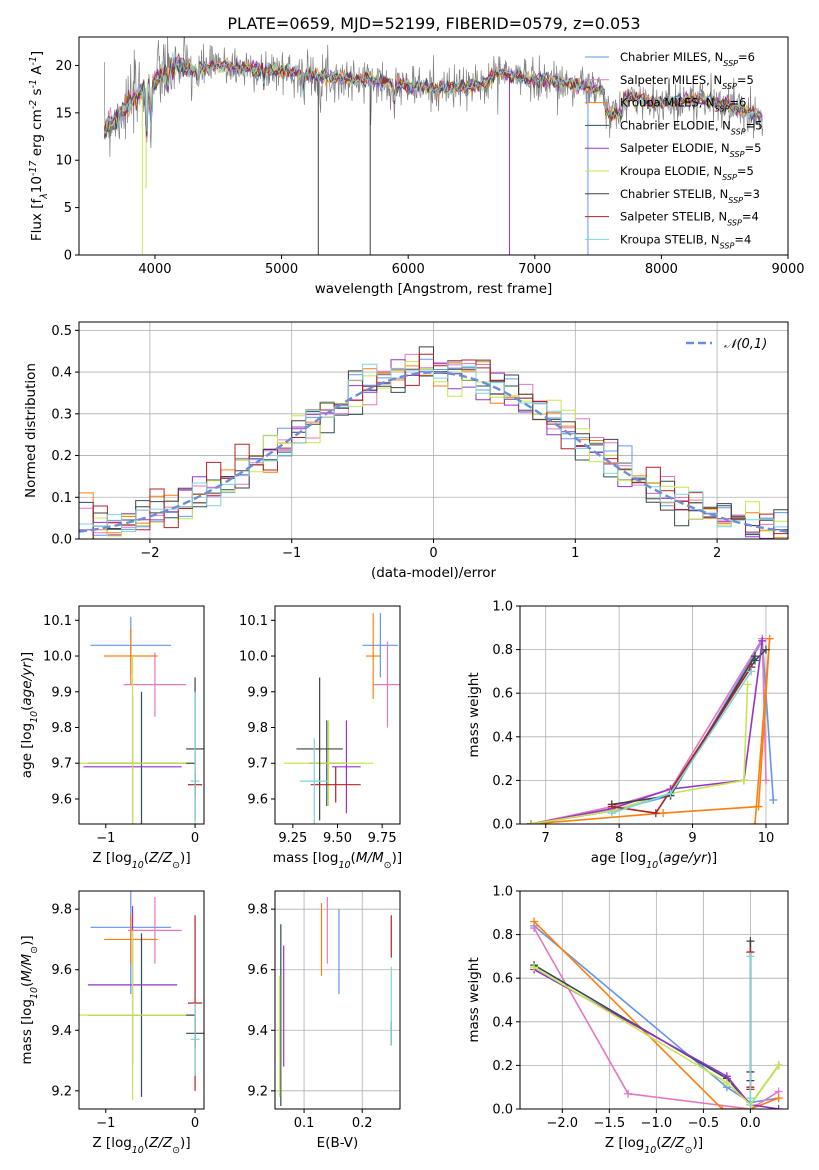 Image resolution: width=819 pixels, height=1170 pixels. I want to click on y-axis-label: Flux [fλ10-17 erg cm-2 s-1 A-1], so click(39, 146).